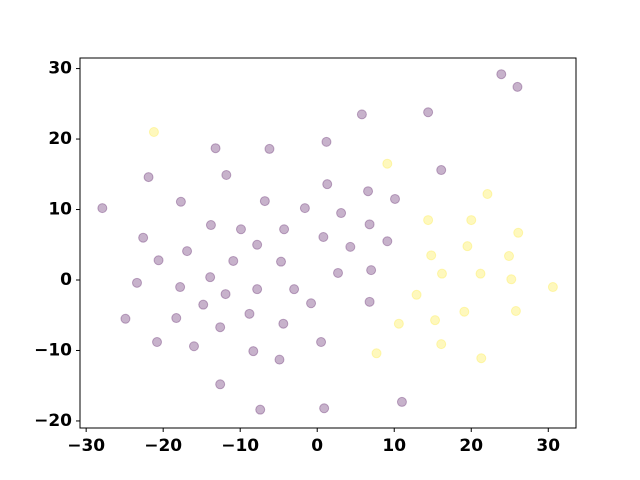  I want to click on x-tick-label: −20, so click(163, 446).